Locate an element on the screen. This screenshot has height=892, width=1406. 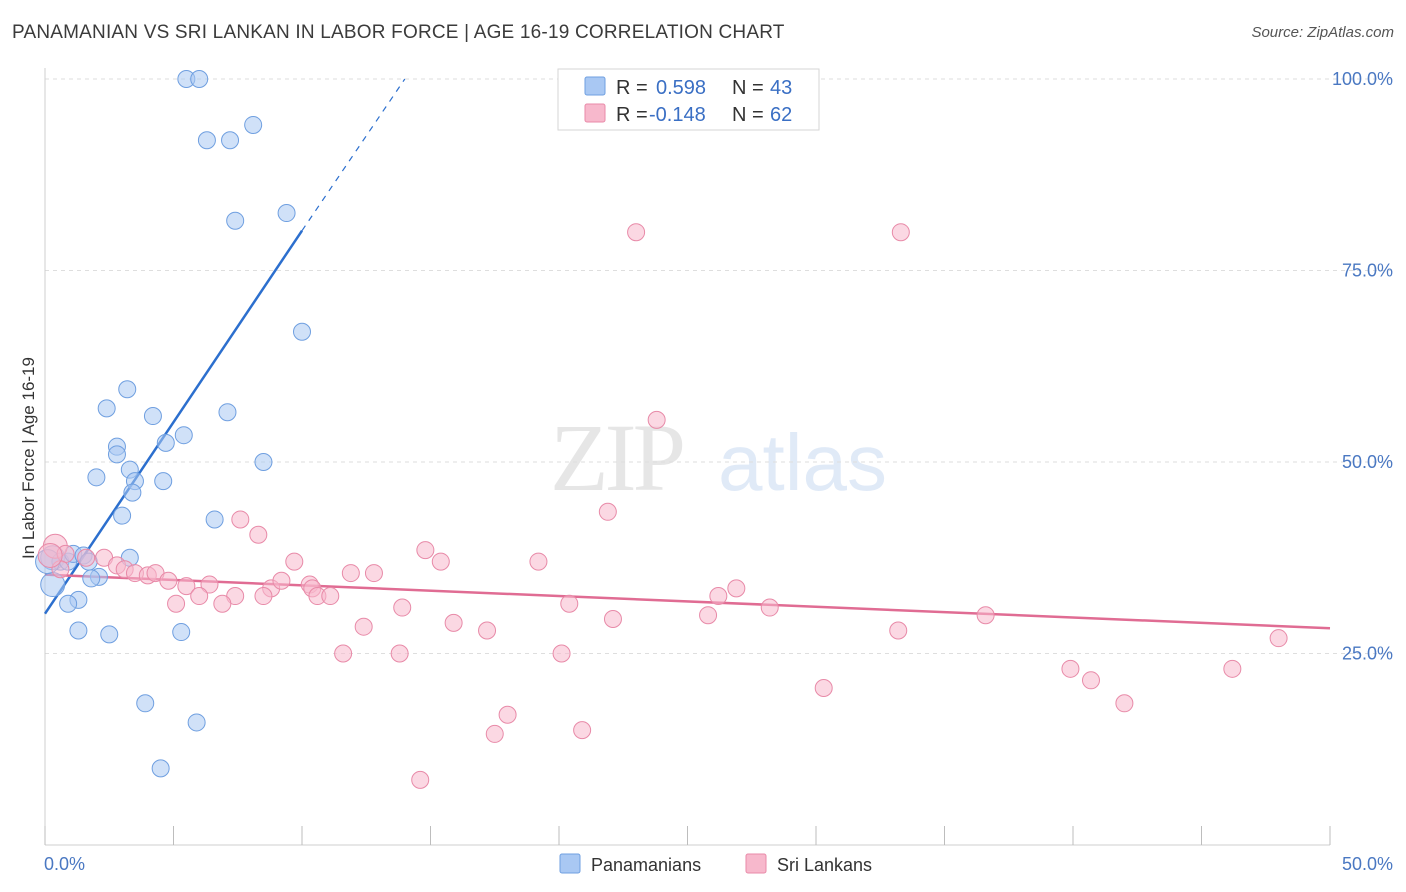
legend-r-label: R = is located at coordinates (632, 115).